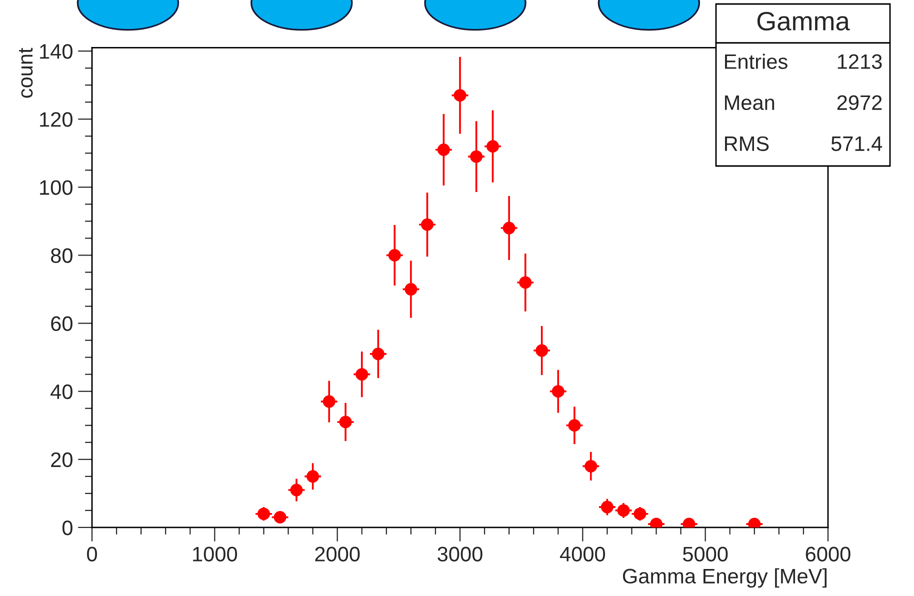 The width and height of the screenshot is (914, 596). I want to click on annotation: RMS, so click(747, 144).